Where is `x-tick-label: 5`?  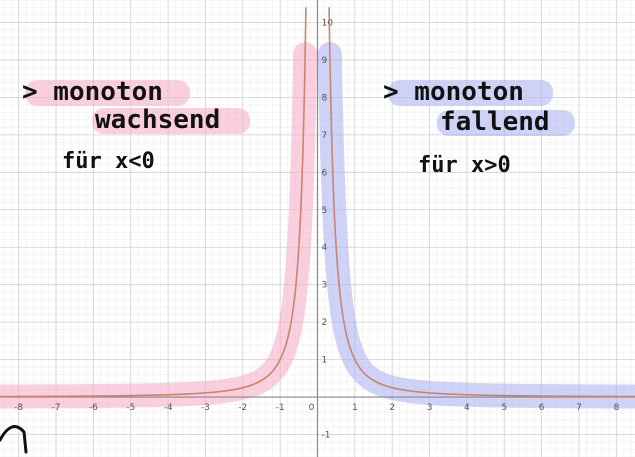 x-tick-label: 5 is located at coordinates (504, 408).